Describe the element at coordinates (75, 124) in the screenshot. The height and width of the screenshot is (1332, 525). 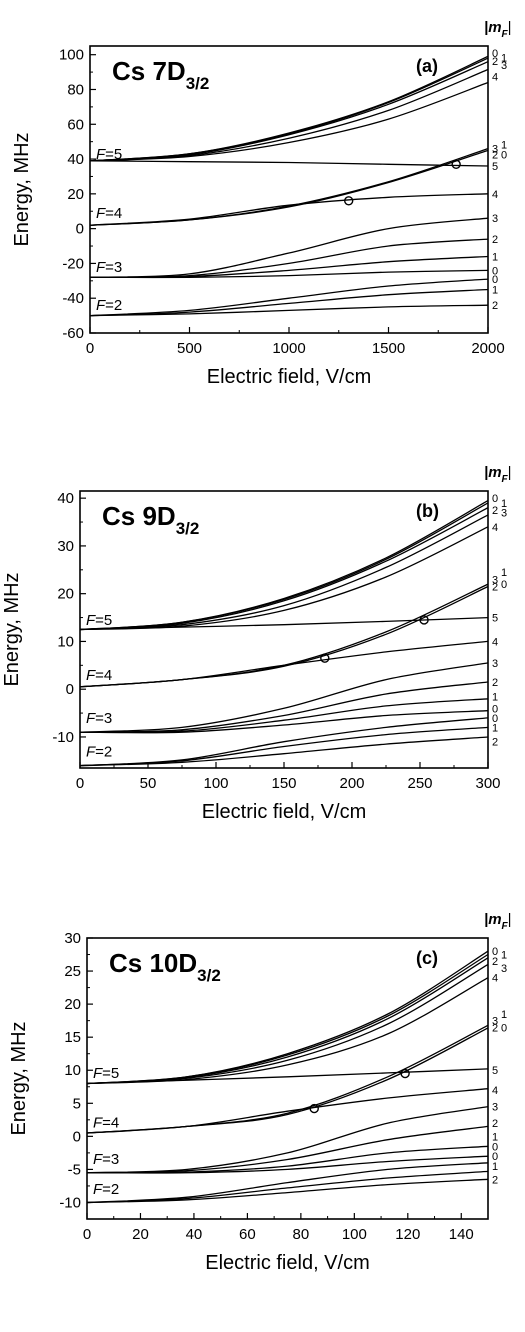
I see `y-tick-label: 60` at that location.